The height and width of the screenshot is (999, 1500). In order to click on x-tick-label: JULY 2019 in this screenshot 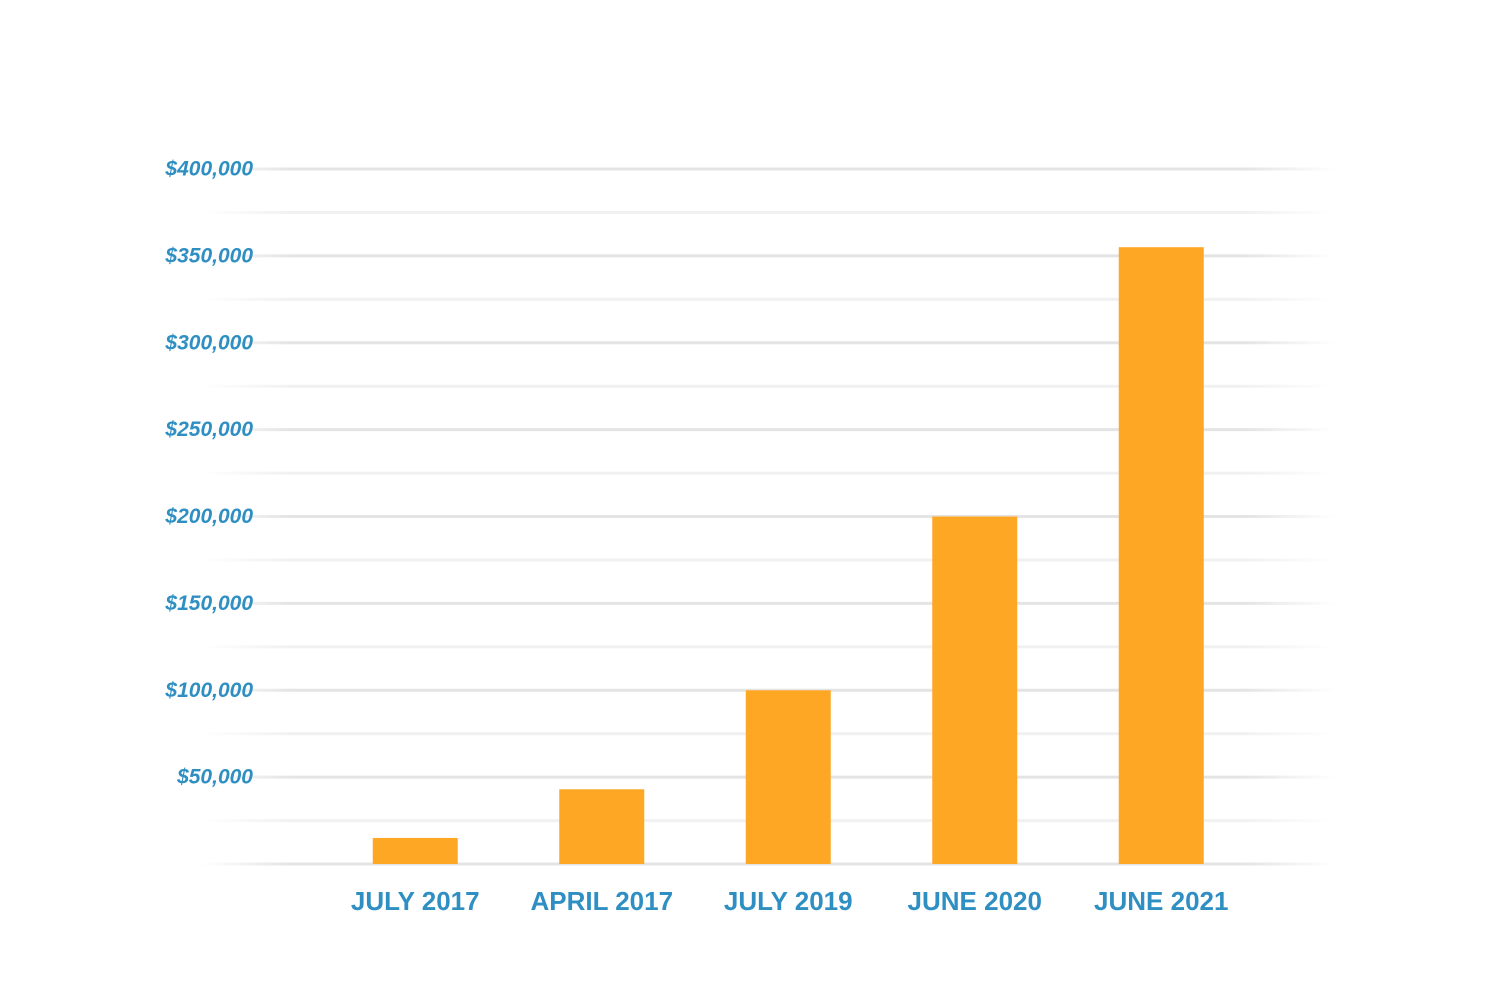, I will do `click(788, 901)`.